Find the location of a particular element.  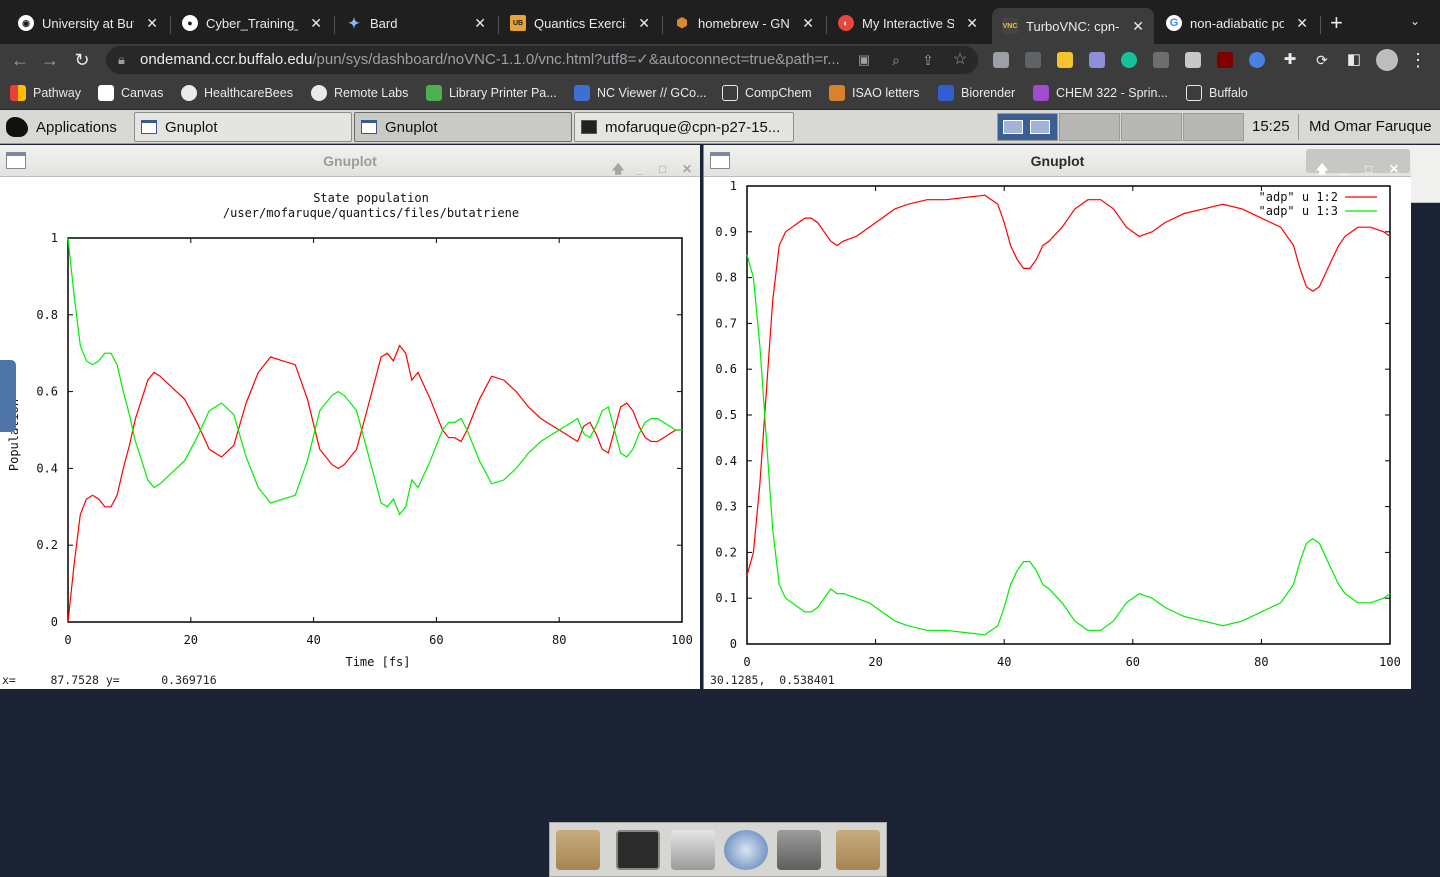

window-title: Gnuplot is located at coordinates (1057, 161).